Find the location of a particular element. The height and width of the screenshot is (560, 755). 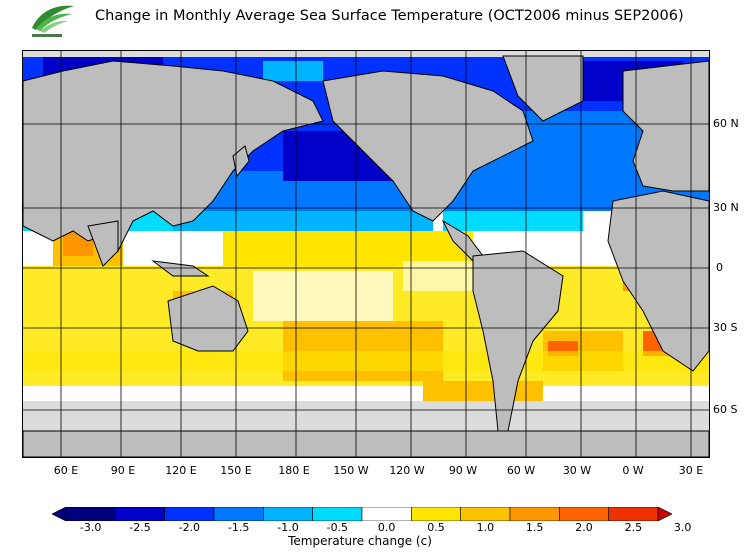

colorbar-tick-label: -0.5 is located at coordinates (337, 527).